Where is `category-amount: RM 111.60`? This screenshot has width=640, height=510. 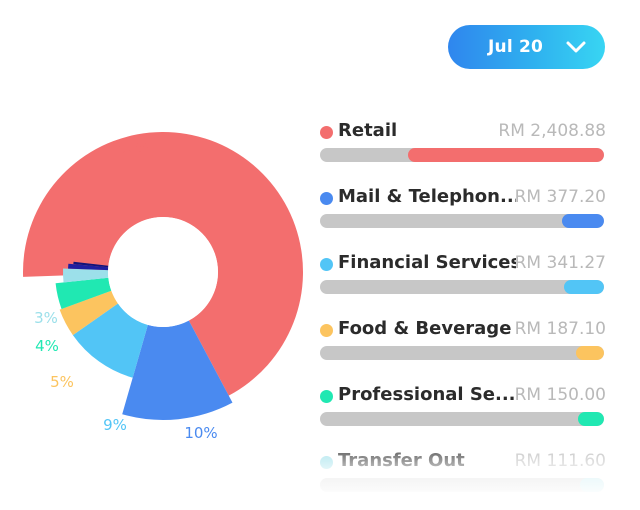 category-amount: RM 111.60 is located at coordinates (560, 461).